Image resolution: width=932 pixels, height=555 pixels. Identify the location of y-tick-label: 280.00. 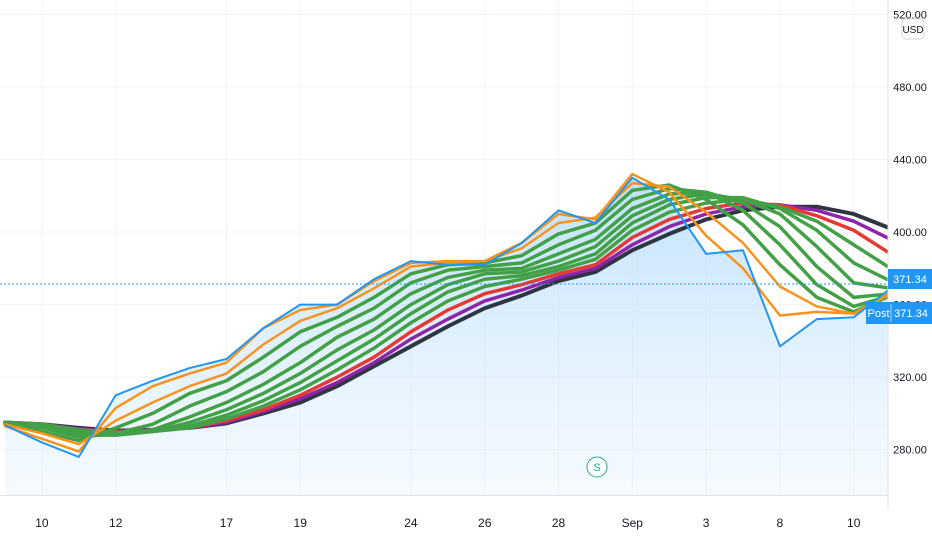
(910, 451).